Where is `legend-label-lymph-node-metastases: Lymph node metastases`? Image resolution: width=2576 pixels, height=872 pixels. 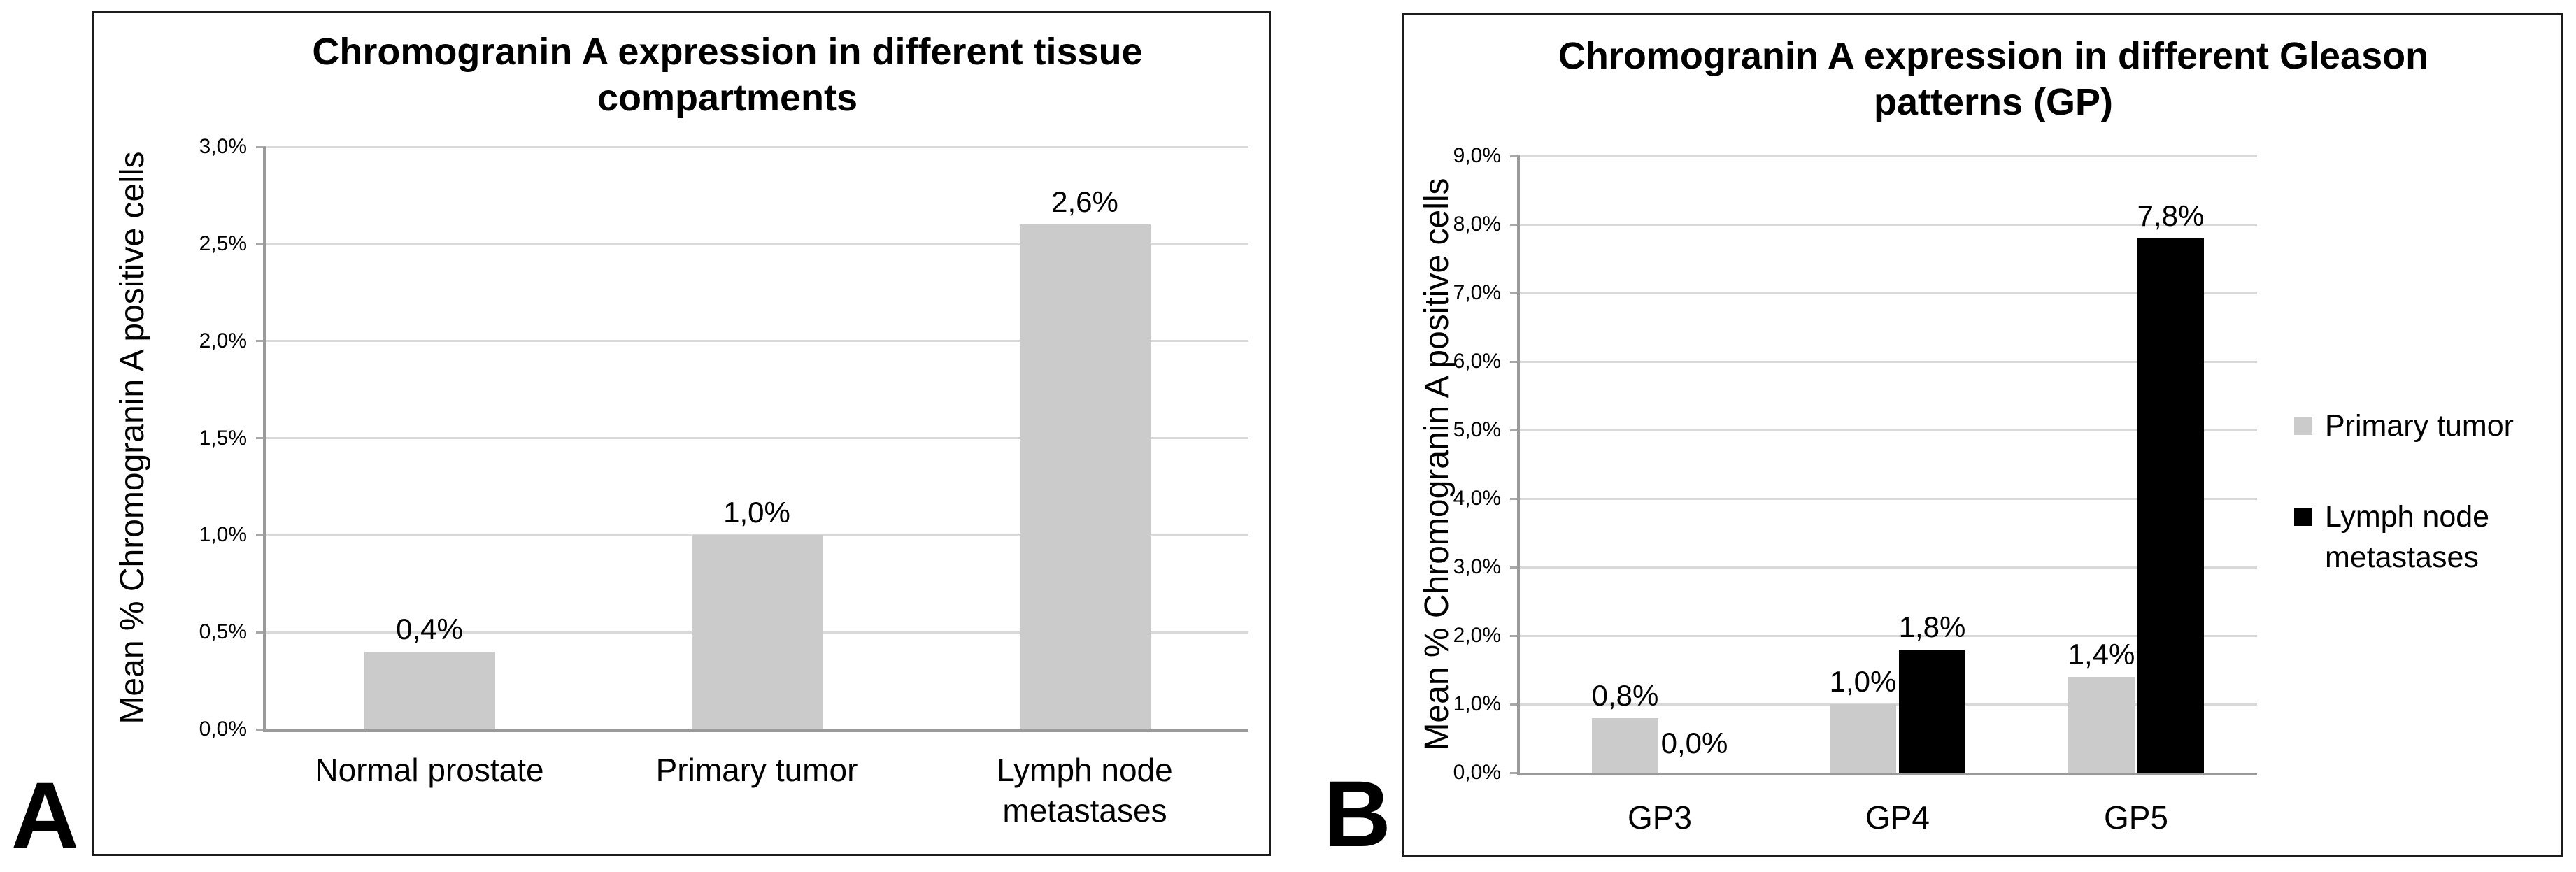 legend-label-lymph-node-metastases: Lymph node metastases is located at coordinates (2450, 537).